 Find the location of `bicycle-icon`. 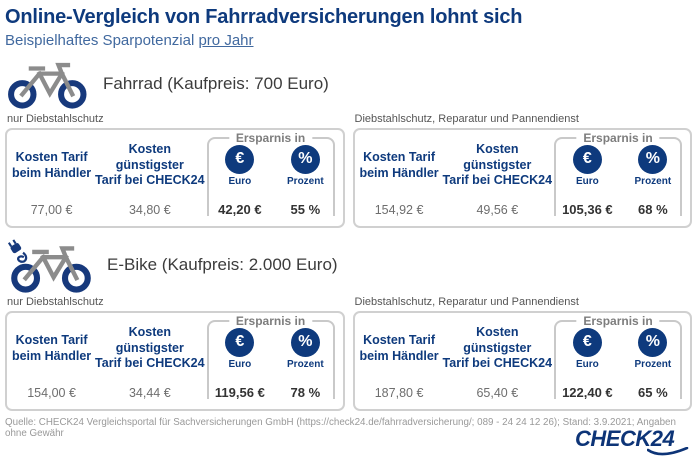

bicycle-icon is located at coordinates (49, 84).